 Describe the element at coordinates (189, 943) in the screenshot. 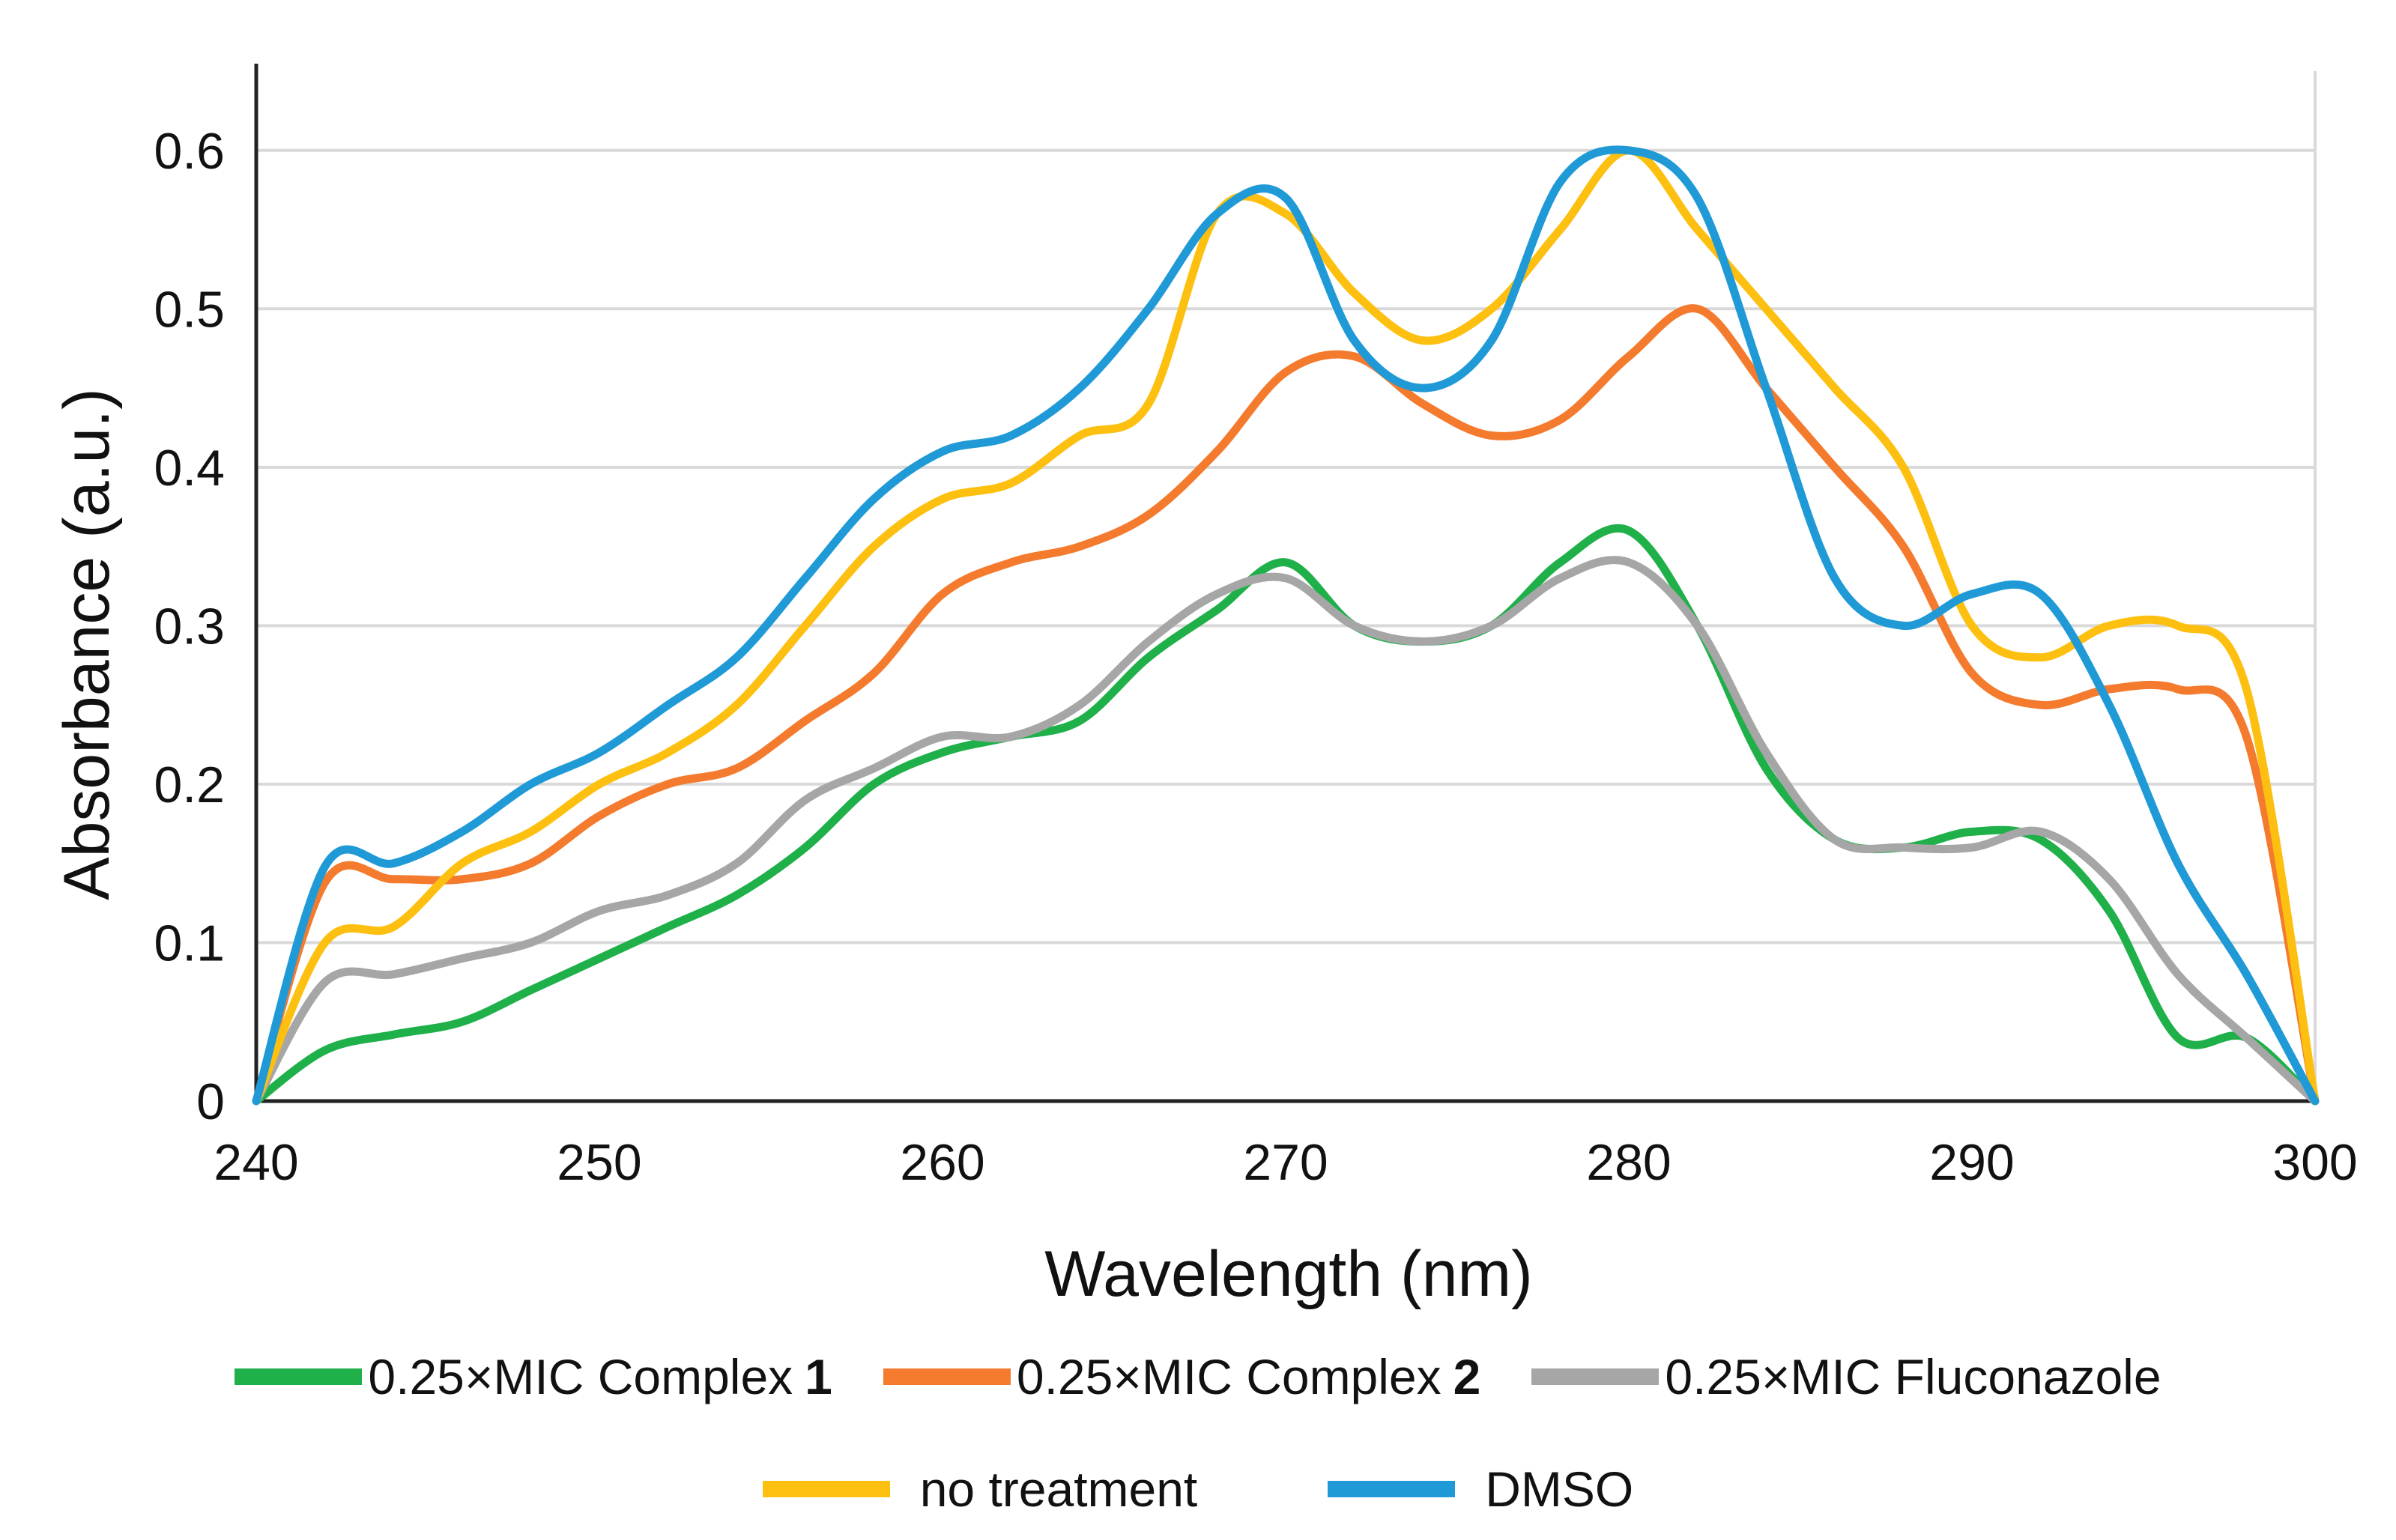

I see `y-tick-label: 0.1` at that location.